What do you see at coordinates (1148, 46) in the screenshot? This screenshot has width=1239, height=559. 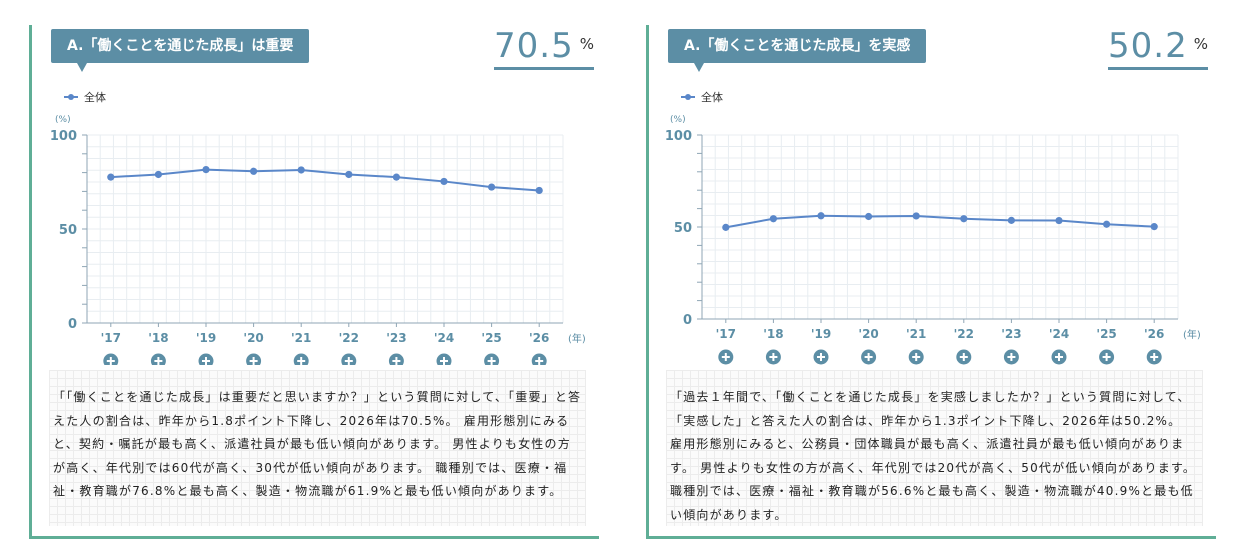 I see `headline-number: 50.2` at bounding box center [1148, 46].